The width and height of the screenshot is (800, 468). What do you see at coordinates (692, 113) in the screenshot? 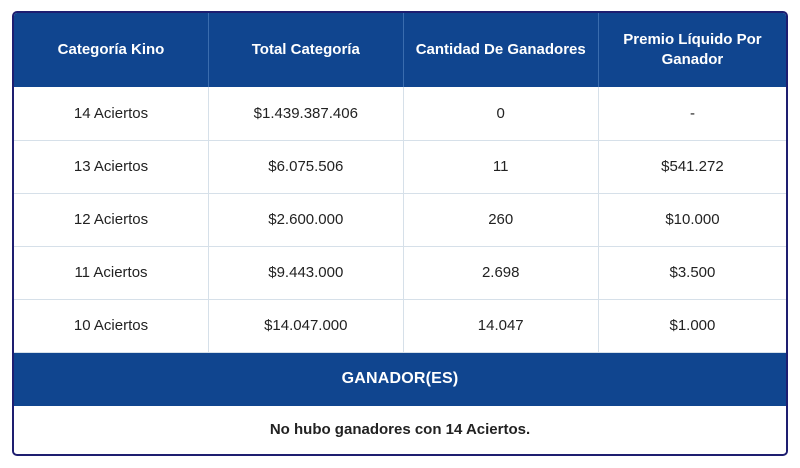
I see `cell-premio-liquido: -` at bounding box center [692, 113].